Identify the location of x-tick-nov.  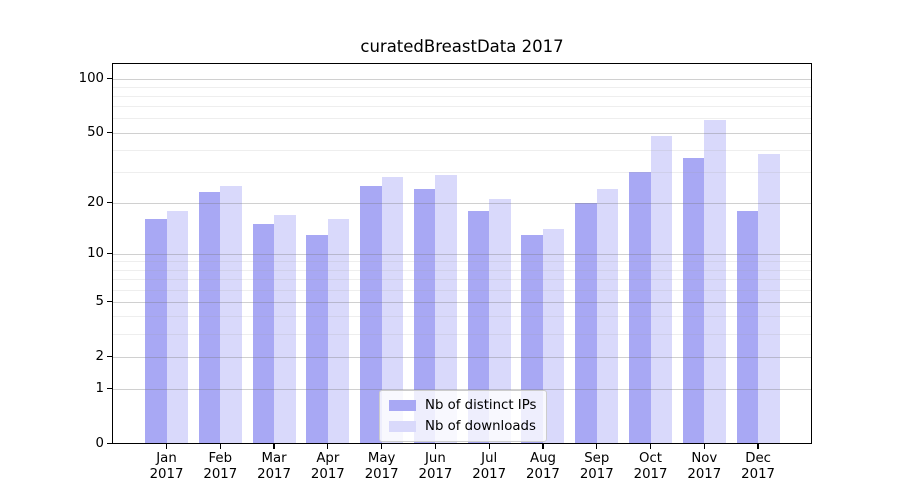
(704, 446).